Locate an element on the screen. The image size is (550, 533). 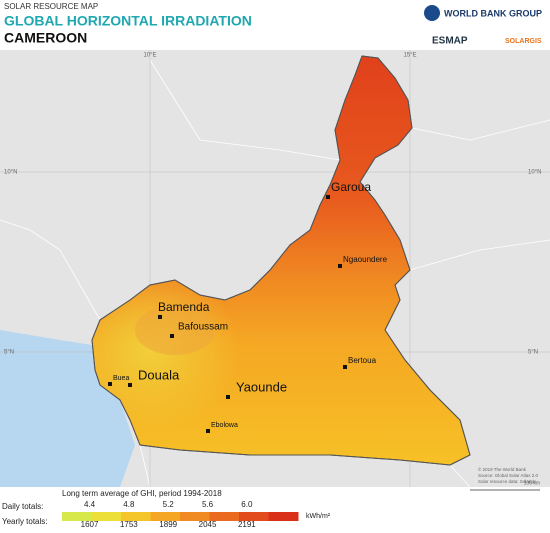
sea is located at coordinates (67, 408).